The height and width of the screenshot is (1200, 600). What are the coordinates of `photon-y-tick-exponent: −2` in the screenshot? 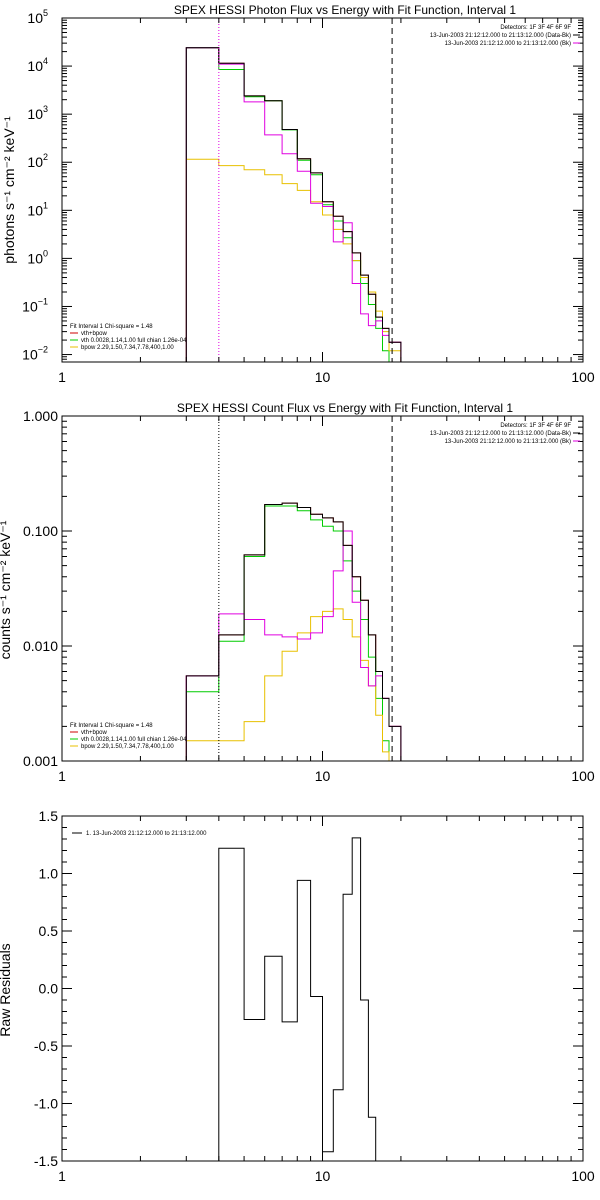 It's located at (43, 350).